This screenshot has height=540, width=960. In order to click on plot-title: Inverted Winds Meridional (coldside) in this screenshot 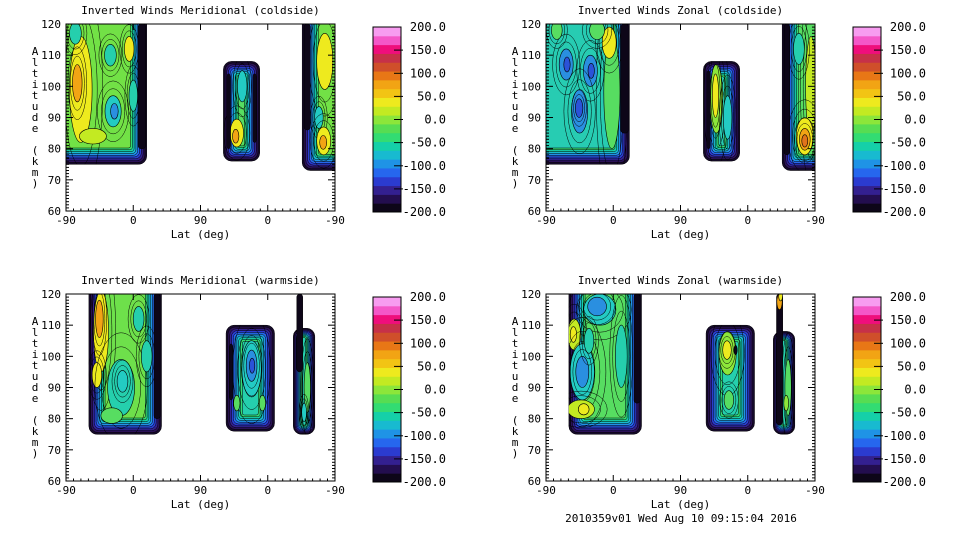, I will do `click(200, 10)`.